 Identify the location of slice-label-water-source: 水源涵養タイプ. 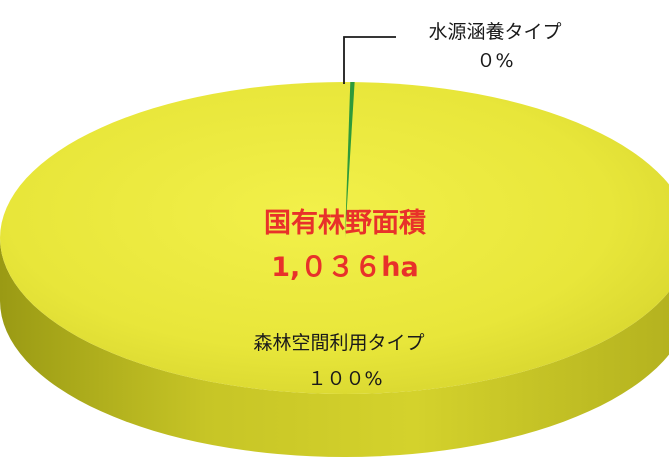
(494, 32).